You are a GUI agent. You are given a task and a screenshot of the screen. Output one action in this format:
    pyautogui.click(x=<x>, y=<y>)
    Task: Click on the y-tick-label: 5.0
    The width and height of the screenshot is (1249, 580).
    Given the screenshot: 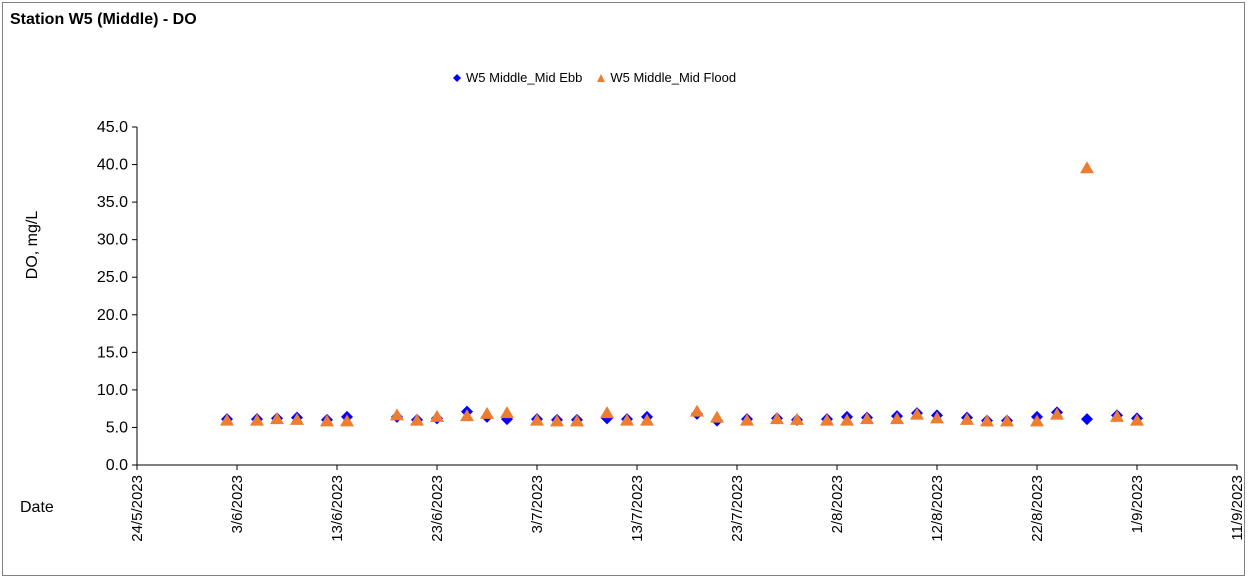 What is the action you would take?
    pyautogui.click(x=117, y=427)
    